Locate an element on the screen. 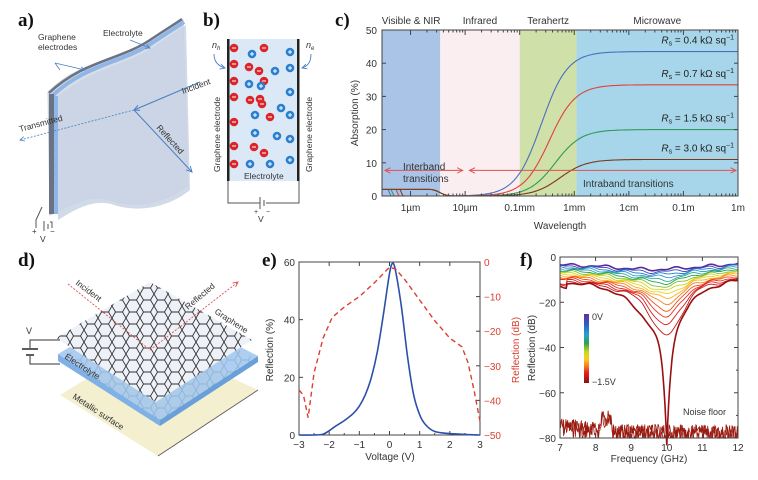 Image resolution: width=758 pixels, height=480 pixels. panel-f-colorbar-top-label: 0V is located at coordinates (597, 317).